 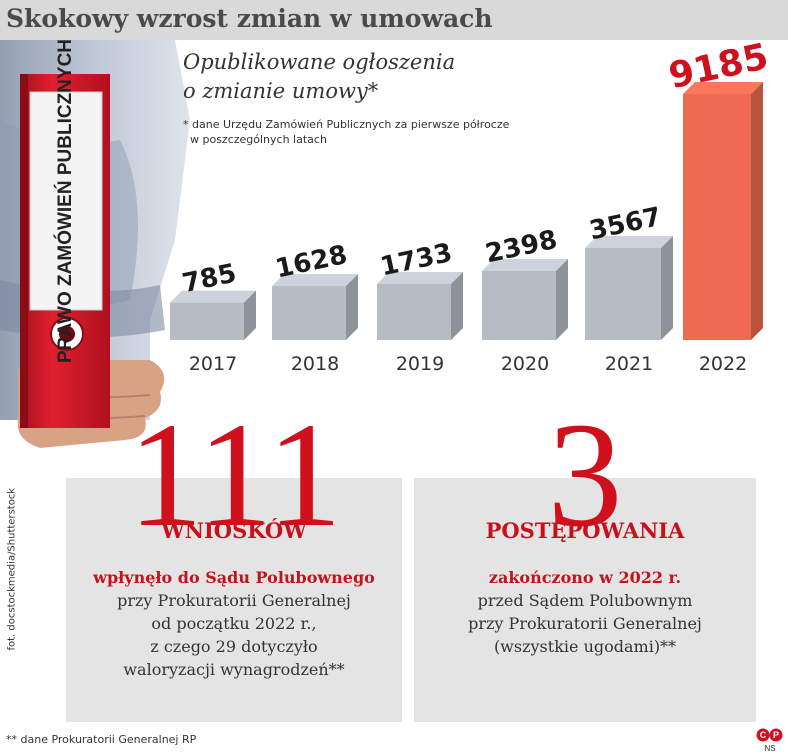 I want to click on stat-number-proceedings: 3, so click(x=585, y=475).